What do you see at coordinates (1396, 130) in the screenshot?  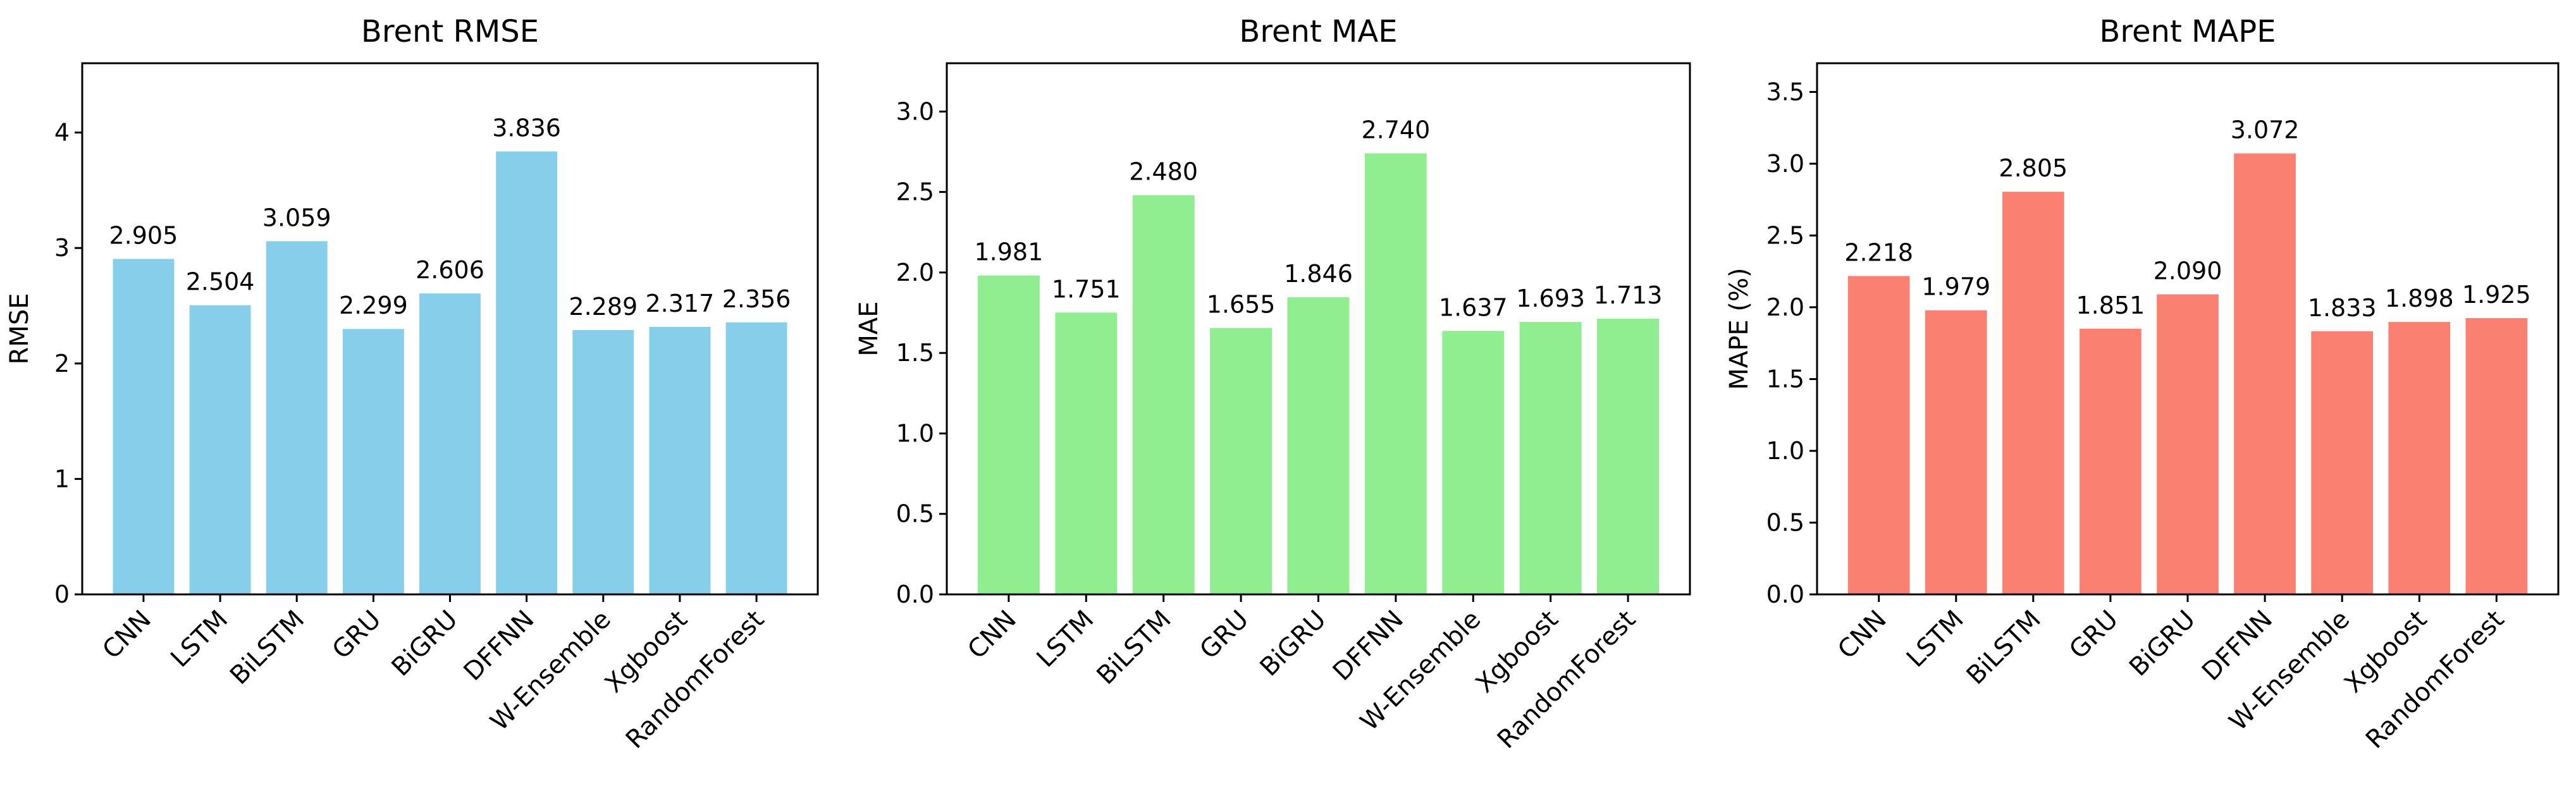 I see `data-label: 2.740` at bounding box center [1396, 130].